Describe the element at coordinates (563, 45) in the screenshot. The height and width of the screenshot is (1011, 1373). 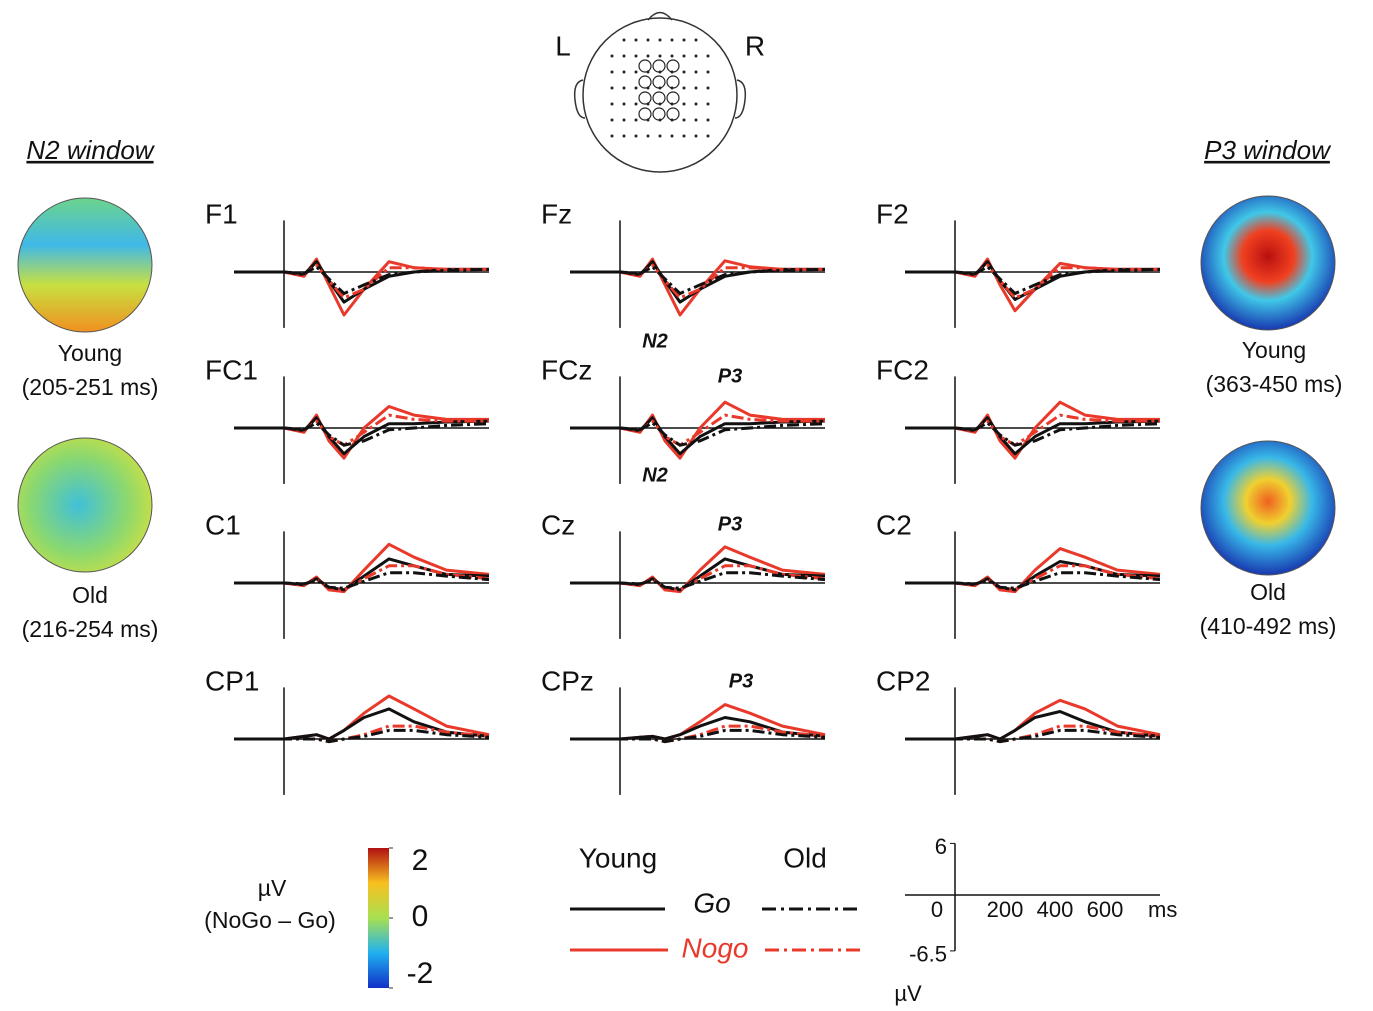
I see `left-label: L` at that location.